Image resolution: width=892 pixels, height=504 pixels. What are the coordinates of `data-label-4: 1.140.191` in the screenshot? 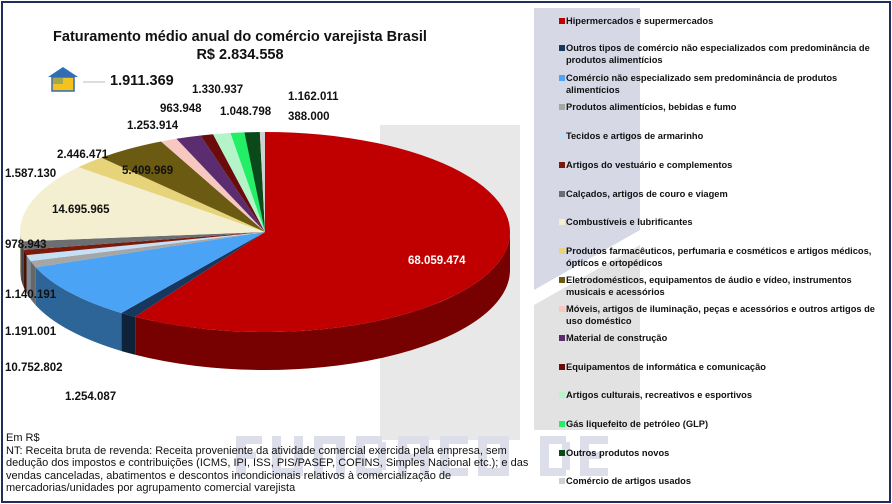 It's located at (31, 295).